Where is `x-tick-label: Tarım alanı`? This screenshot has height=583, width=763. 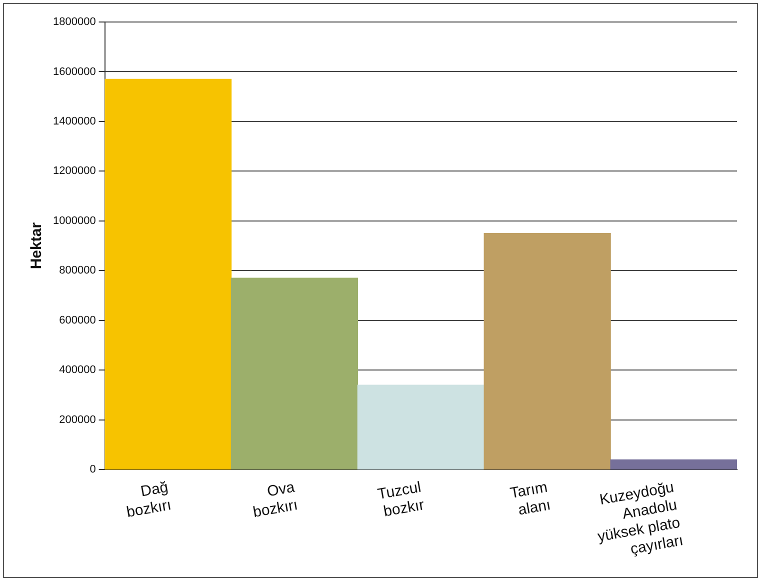 x-tick-label: Tarım alanı is located at coordinates (530, 498).